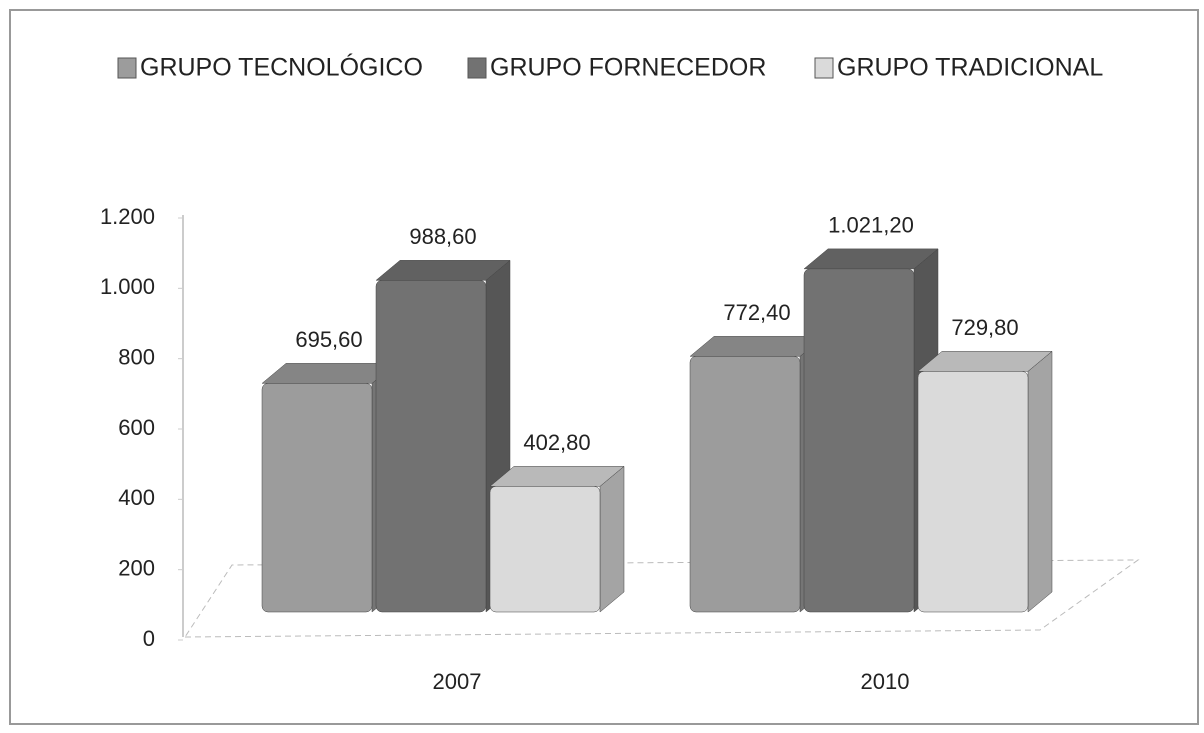  What do you see at coordinates (885, 681) in the screenshot?
I see `x-tick-label: 2010` at bounding box center [885, 681].